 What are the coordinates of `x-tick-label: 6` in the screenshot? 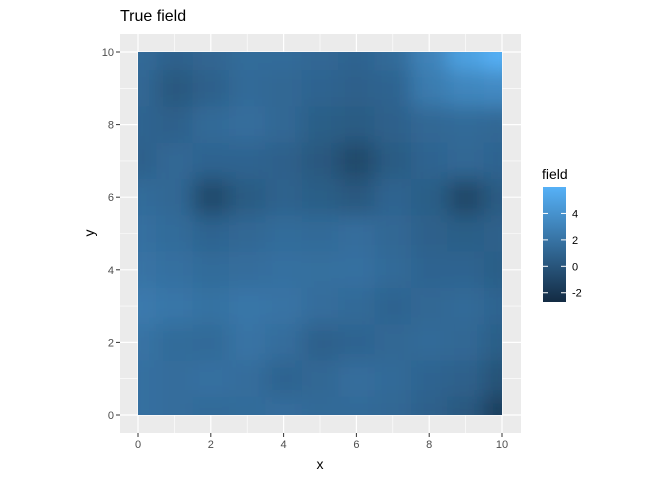 It's located at (356, 445).